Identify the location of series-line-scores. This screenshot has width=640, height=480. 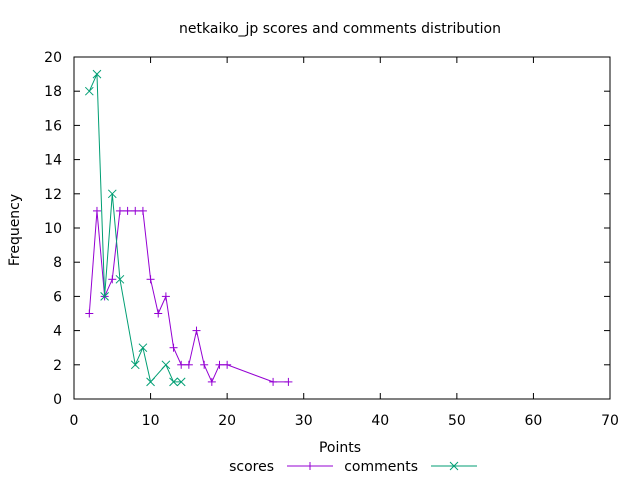
(188, 297).